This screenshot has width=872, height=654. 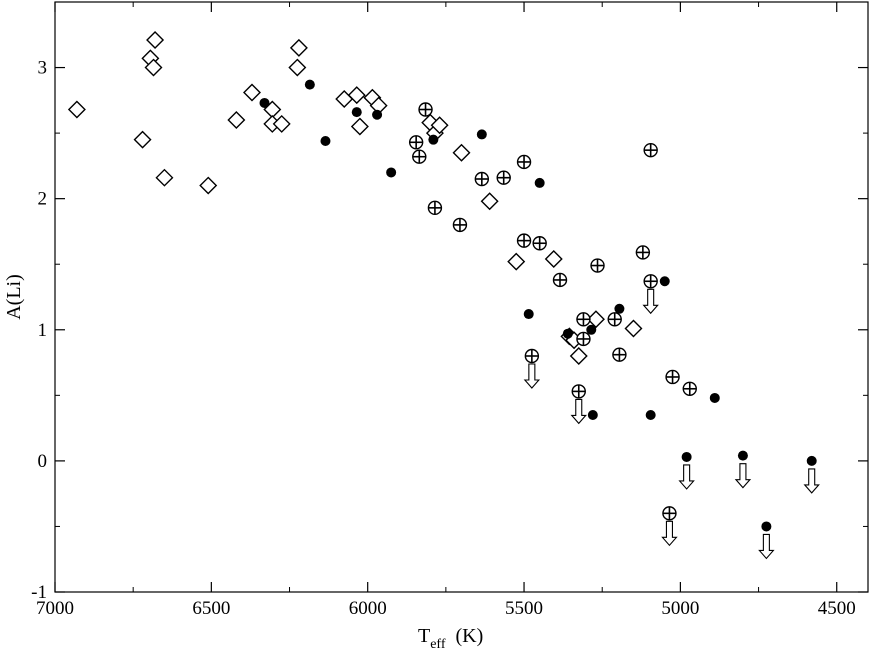 I want to click on y-tick-label: -1, so click(x=39, y=592).